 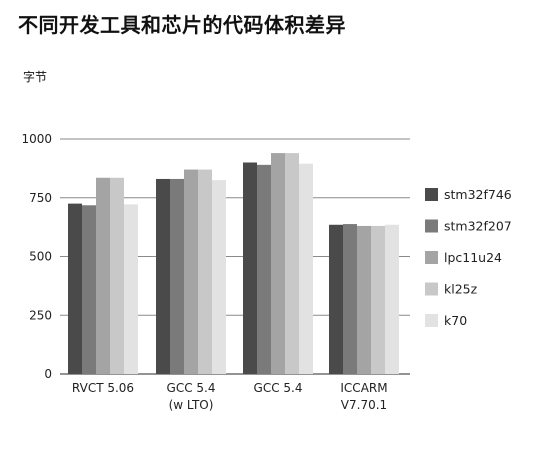 I want to click on y-tick-label: 1000, so click(x=36, y=139).